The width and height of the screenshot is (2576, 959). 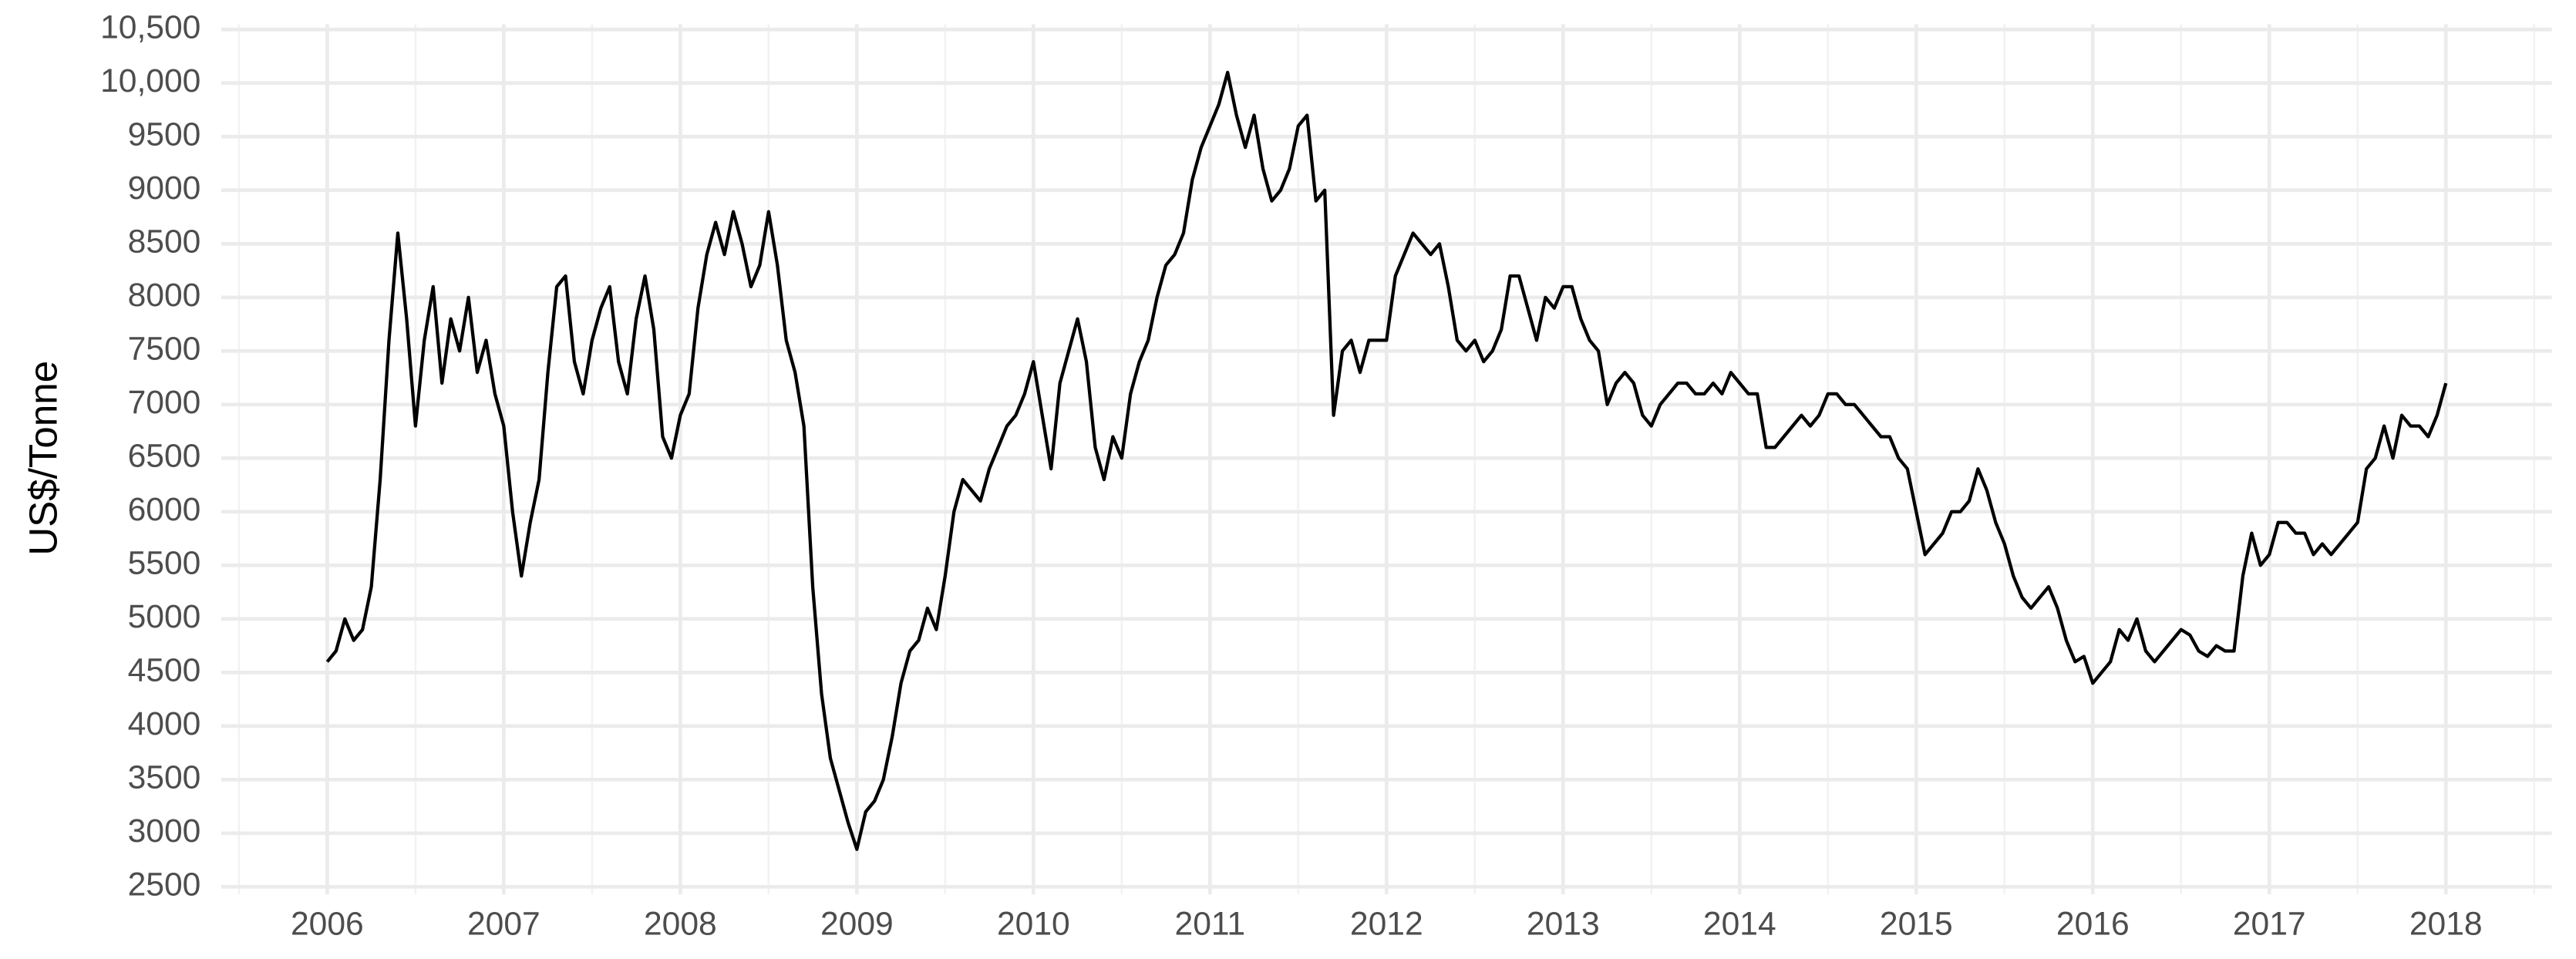 What do you see at coordinates (165, 885) in the screenshot?
I see `y-tick-label: 2500` at bounding box center [165, 885].